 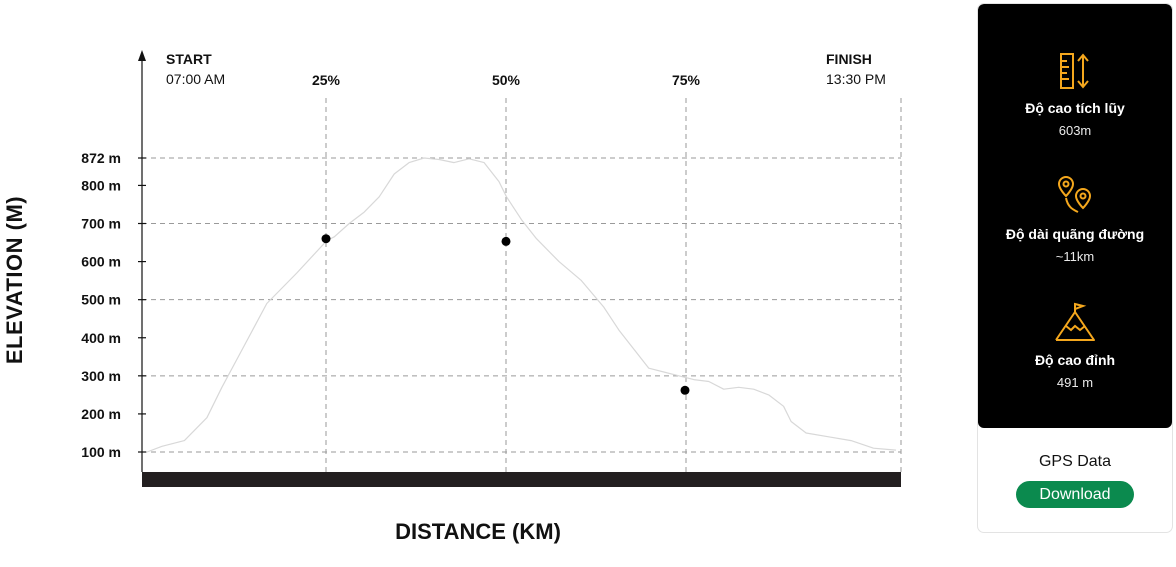 What do you see at coordinates (1075, 494) in the screenshot?
I see `download-button: Download` at bounding box center [1075, 494].